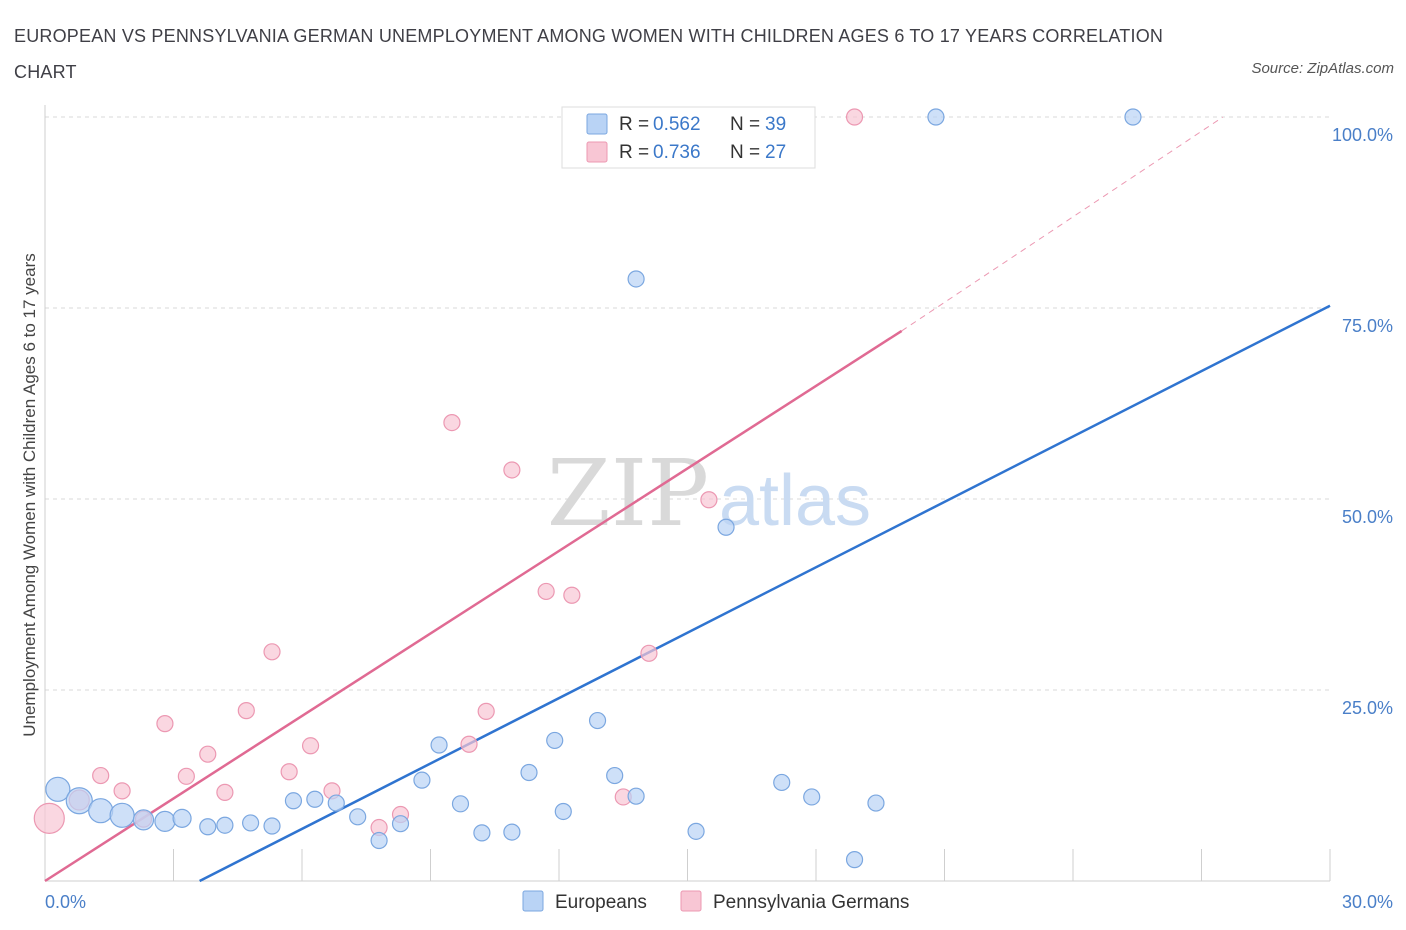 The height and width of the screenshot is (930, 1406). Describe the element at coordinates (795, 501) in the screenshot. I see `watermark-atlas: atlas` at that location.